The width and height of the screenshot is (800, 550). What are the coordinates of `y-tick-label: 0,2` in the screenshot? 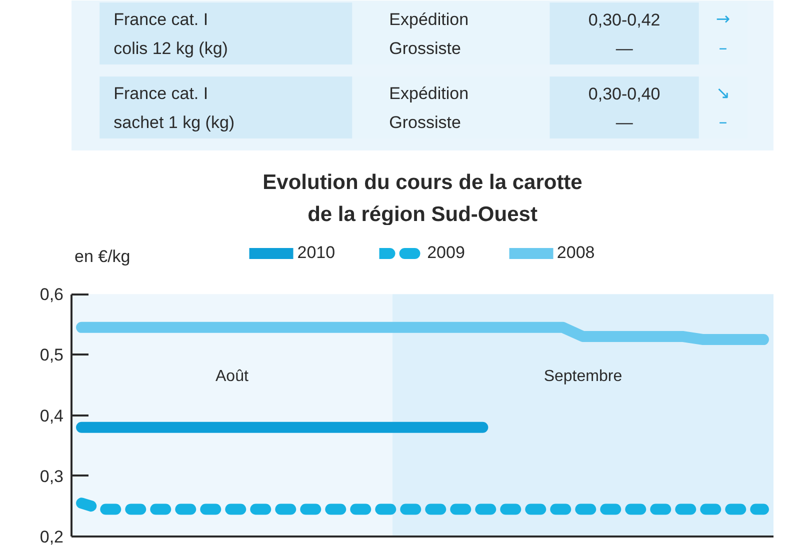 It's located at (52, 537).